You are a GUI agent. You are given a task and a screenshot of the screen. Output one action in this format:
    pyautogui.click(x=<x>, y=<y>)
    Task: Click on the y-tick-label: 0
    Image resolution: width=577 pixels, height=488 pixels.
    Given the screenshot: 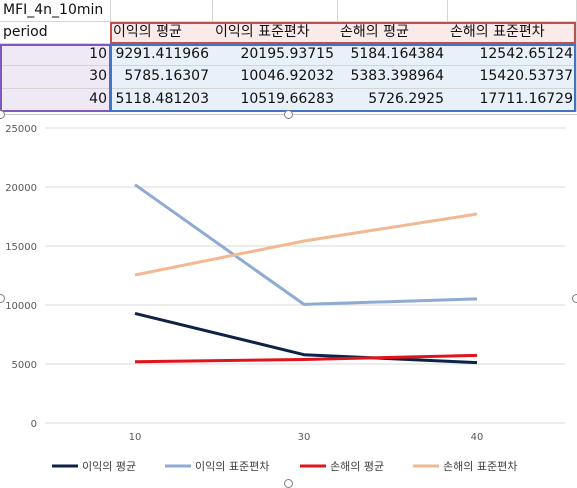 What is the action you would take?
    pyautogui.click(x=34, y=424)
    